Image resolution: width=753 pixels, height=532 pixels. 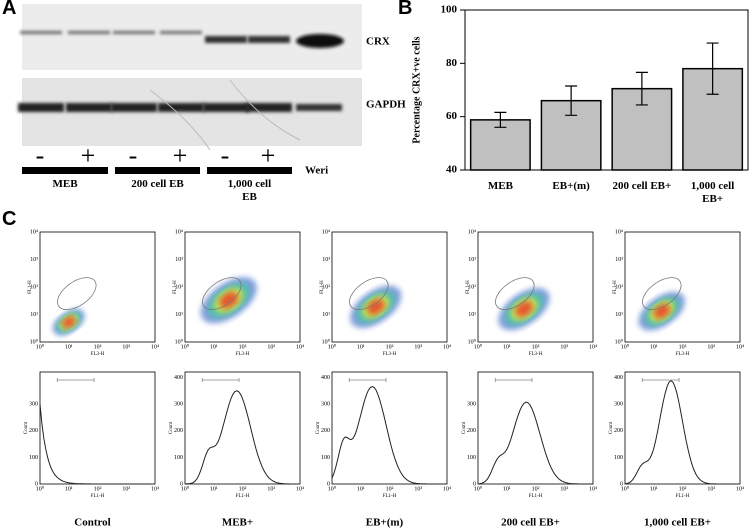 What do you see at coordinates (75, 380) in the screenshot?
I see `marker-gate` at bounding box center [75, 380].